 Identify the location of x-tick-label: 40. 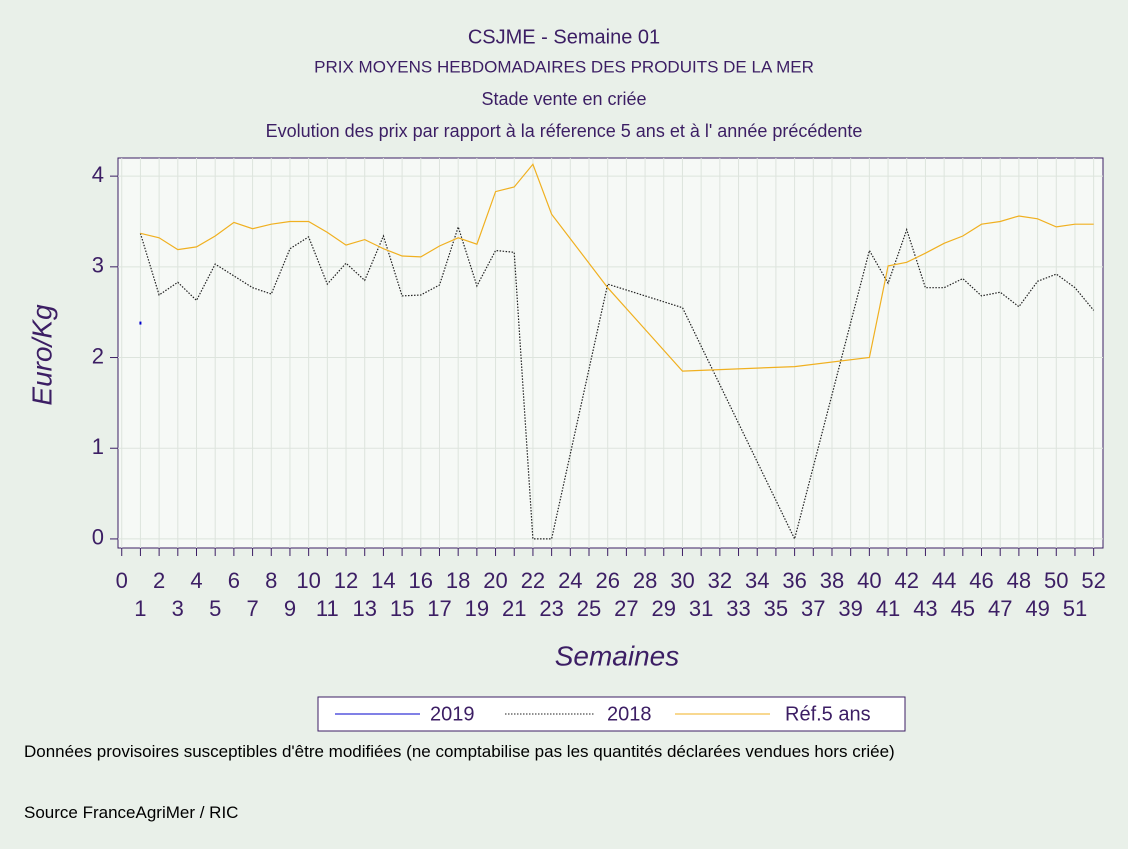
(869, 580).